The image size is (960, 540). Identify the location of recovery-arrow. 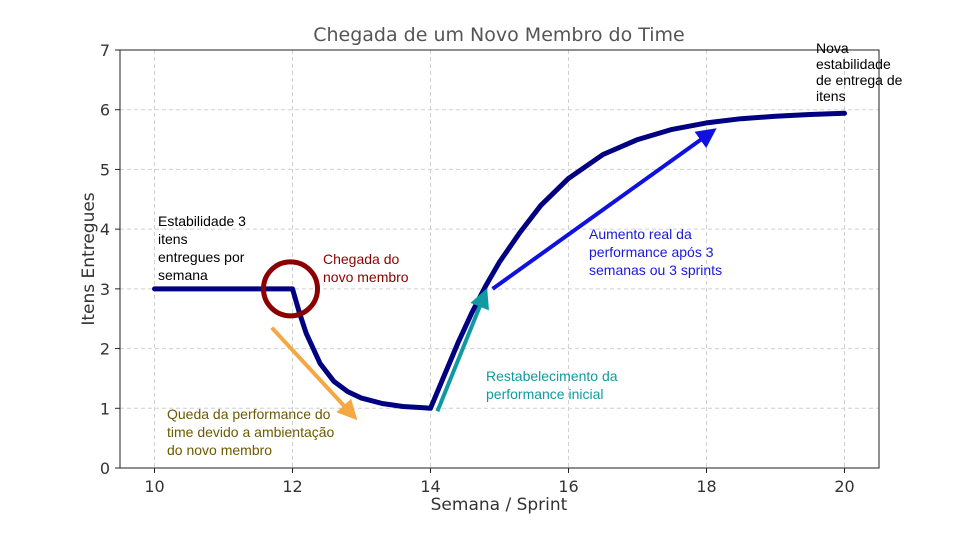
(462, 350).